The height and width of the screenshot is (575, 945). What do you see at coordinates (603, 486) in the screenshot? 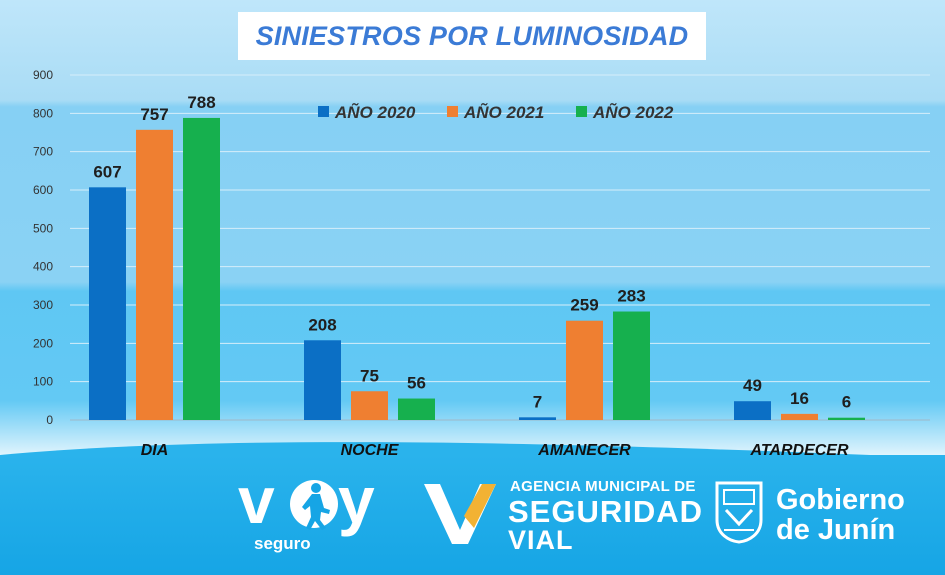
I see `agencia-line1: AGENCIA MUNICIPAL DE` at bounding box center [603, 486].